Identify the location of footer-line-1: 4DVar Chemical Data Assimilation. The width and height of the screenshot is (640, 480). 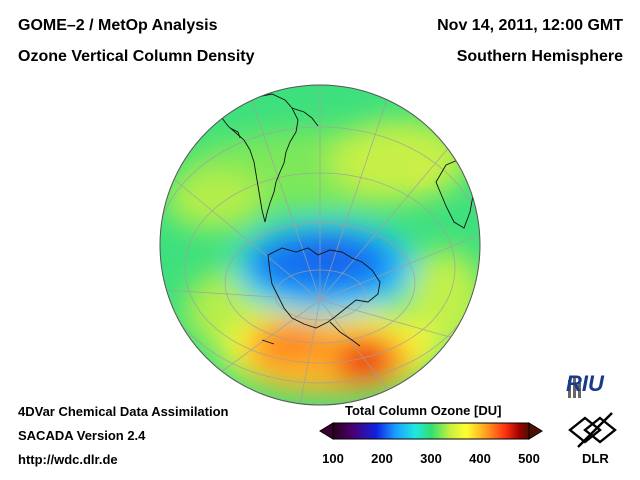
(123, 411).